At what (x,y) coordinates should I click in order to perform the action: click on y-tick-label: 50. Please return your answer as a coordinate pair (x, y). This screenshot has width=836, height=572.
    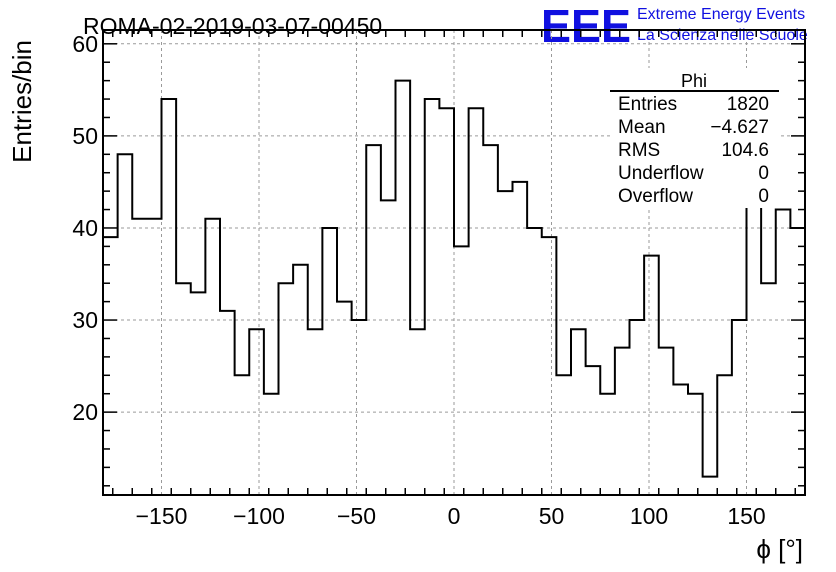
    Looking at the image, I should click on (85, 136).